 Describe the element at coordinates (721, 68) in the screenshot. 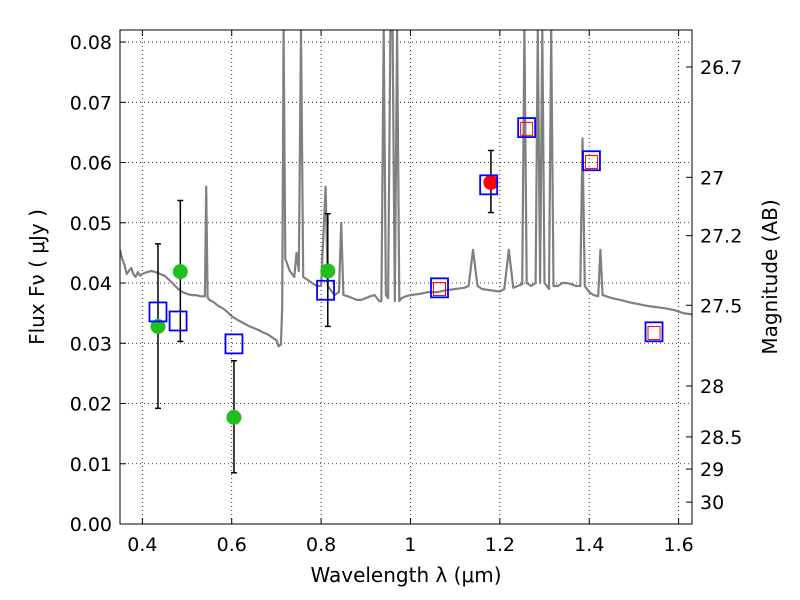

I see `right-tick-label: 26.7` at that location.